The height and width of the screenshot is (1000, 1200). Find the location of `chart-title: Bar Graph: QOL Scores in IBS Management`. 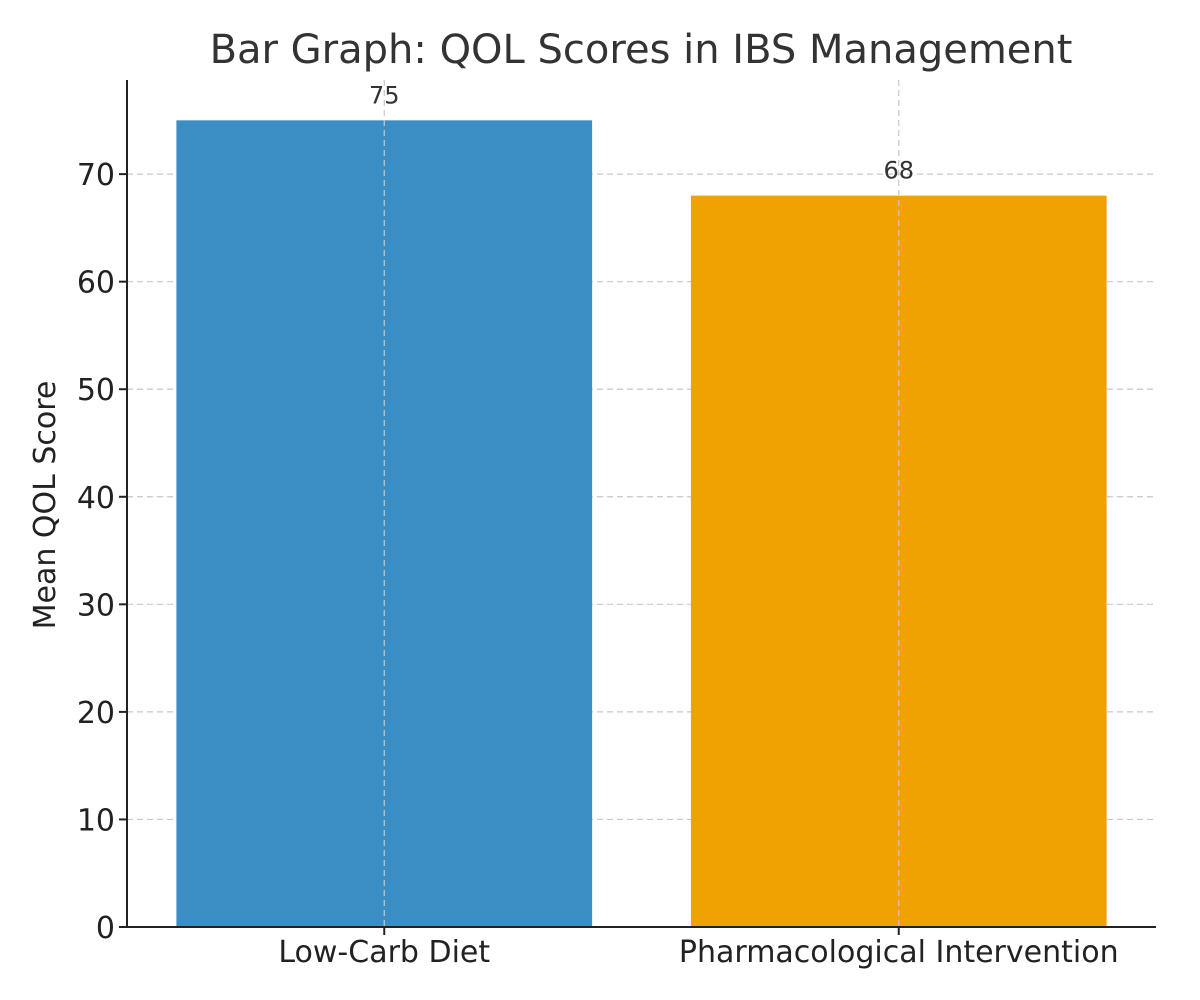

chart-title: Bar Graph: QOL Scores in IBS Management is located at coordinates (641, 50).